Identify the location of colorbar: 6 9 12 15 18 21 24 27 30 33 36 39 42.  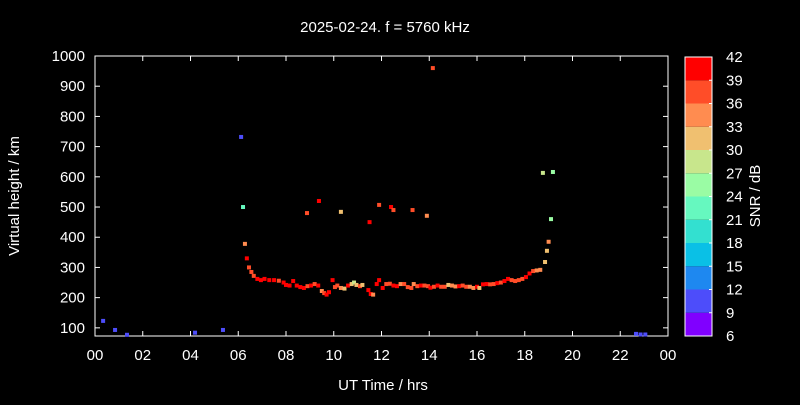
(713, 197).